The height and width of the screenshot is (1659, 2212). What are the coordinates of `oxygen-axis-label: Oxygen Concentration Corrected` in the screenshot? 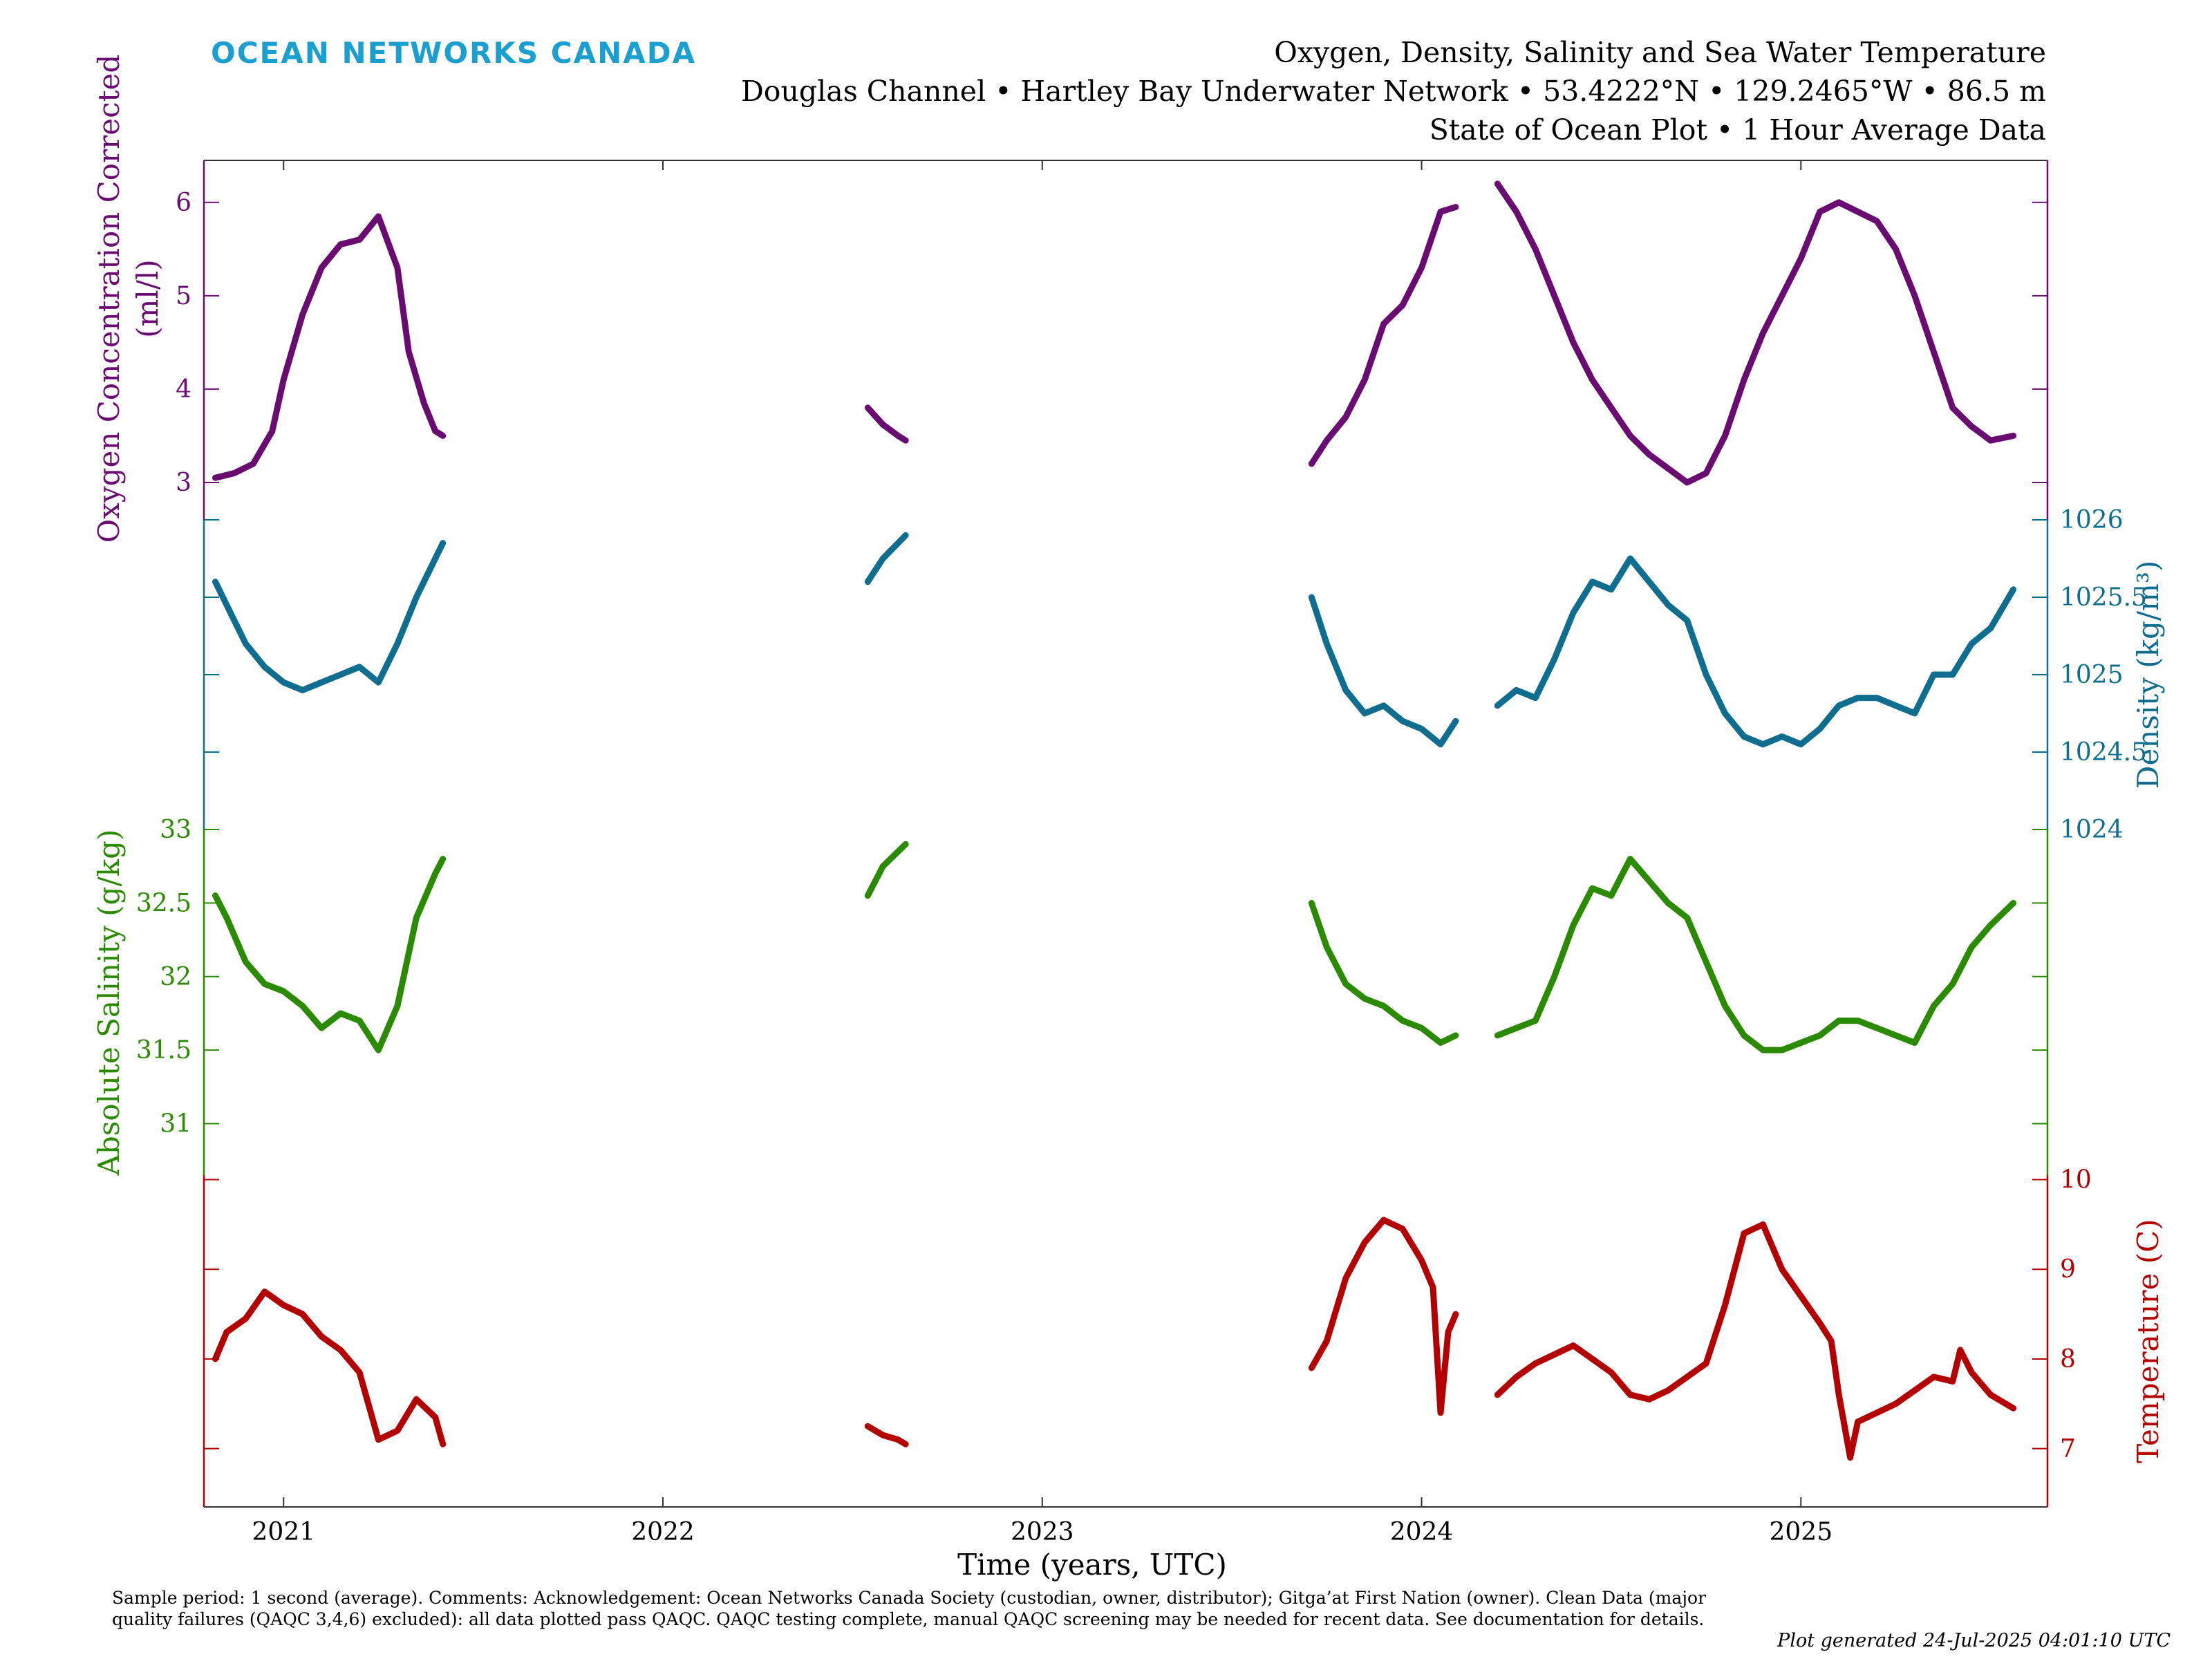 It's located at (109, 299).